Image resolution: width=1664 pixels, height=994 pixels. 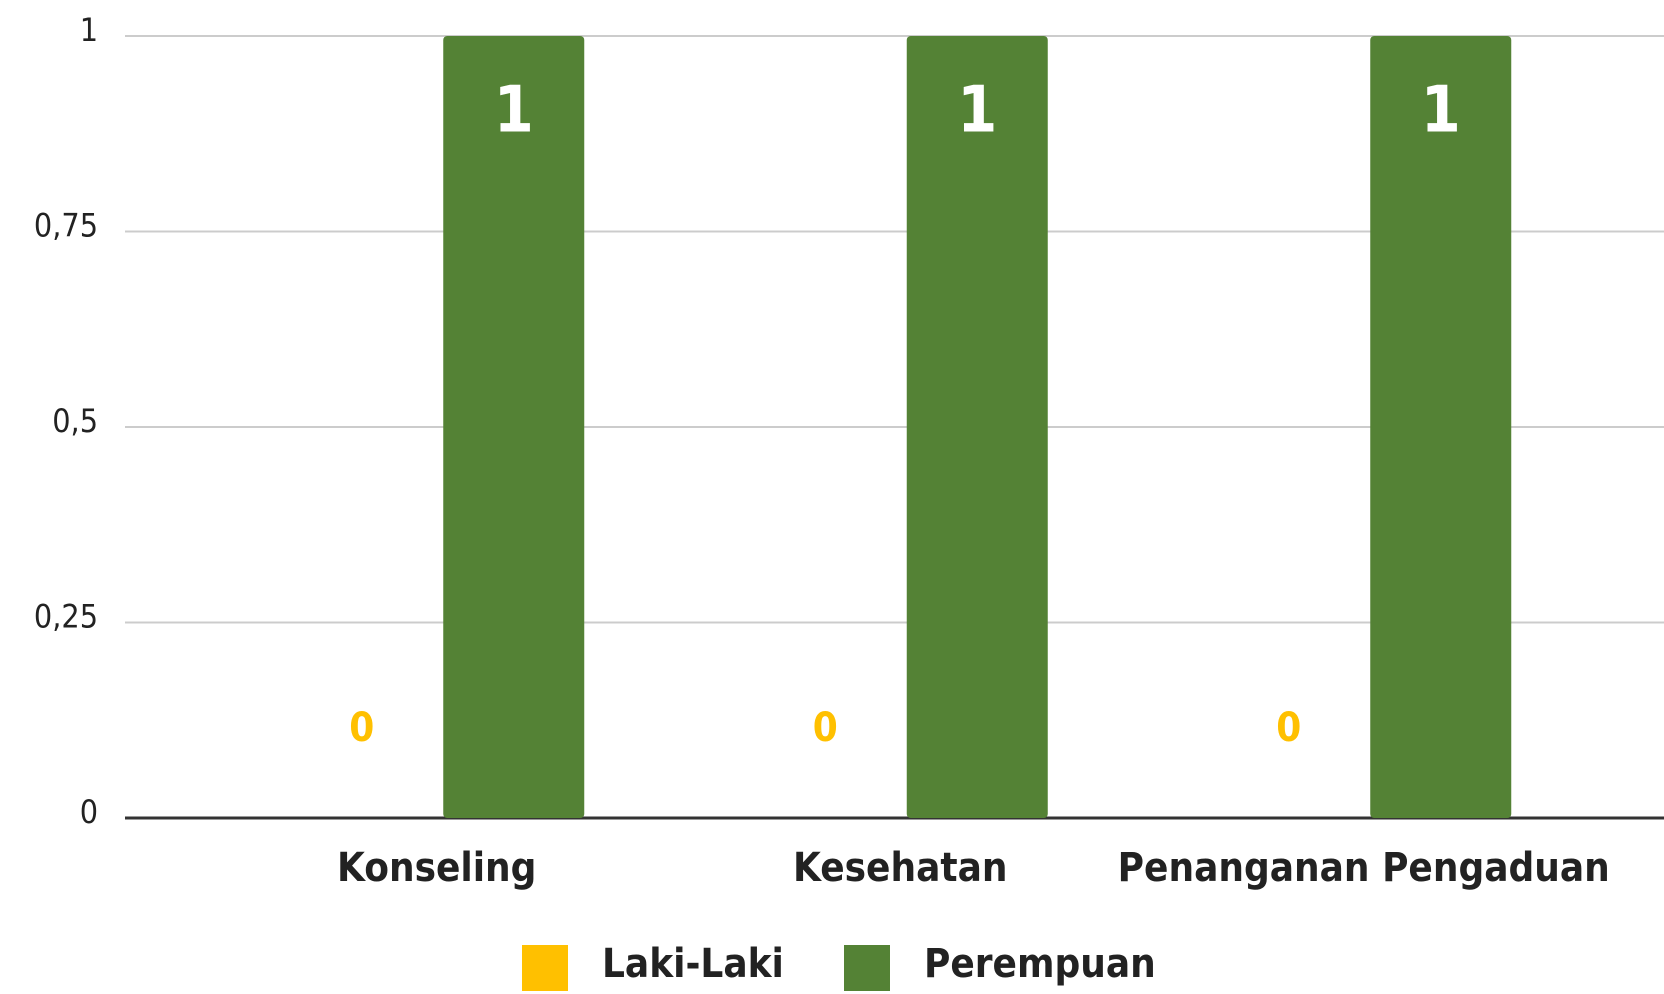 I want to click on legend-label: Perempuan, so click(x=1040, y=964).